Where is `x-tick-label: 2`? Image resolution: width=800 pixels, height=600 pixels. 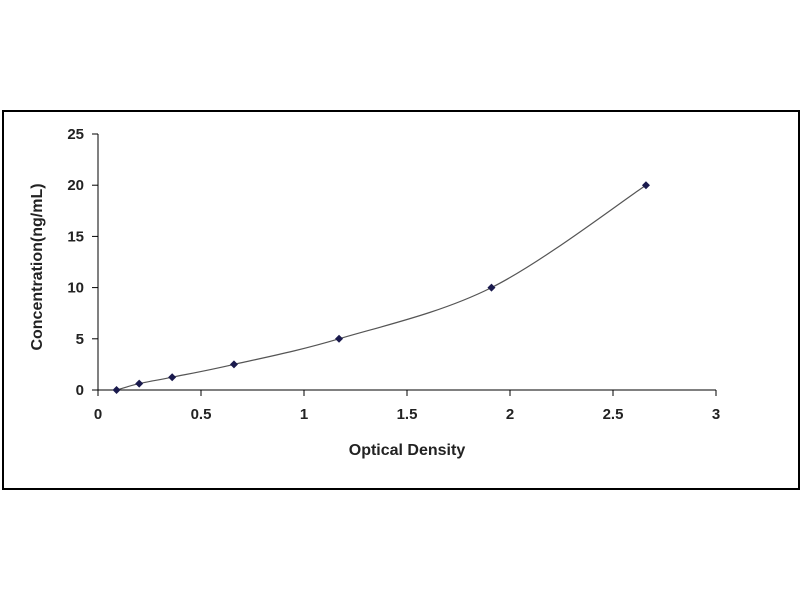
x-tick-label: 2 is located at coordinates (510, 414).